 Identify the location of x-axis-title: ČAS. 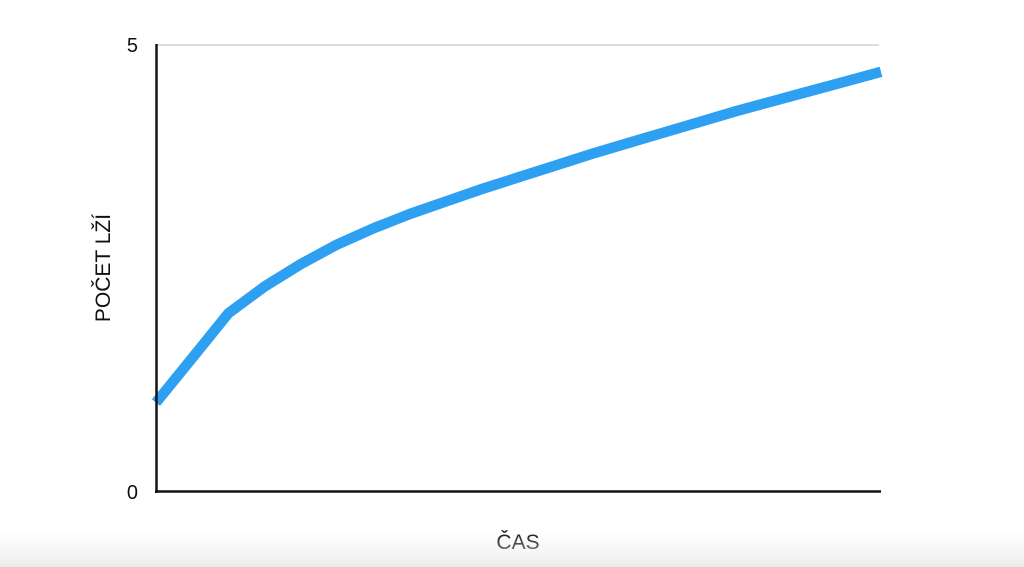
(518, 542).